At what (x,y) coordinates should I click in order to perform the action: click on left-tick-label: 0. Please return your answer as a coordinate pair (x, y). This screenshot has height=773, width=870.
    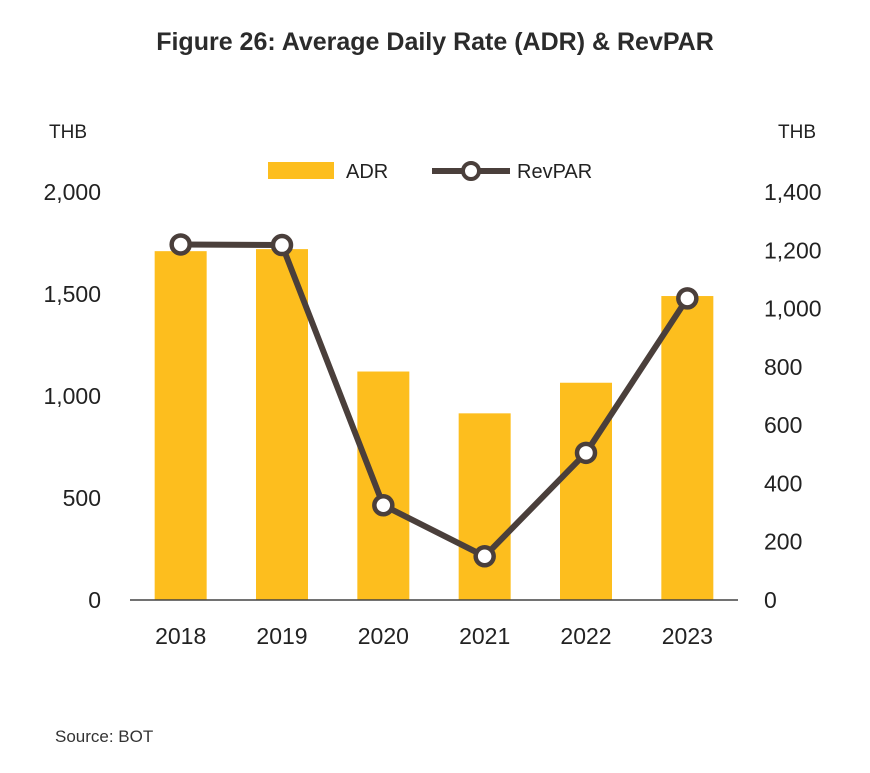
    Looking at the image, I should click on (94, 600).